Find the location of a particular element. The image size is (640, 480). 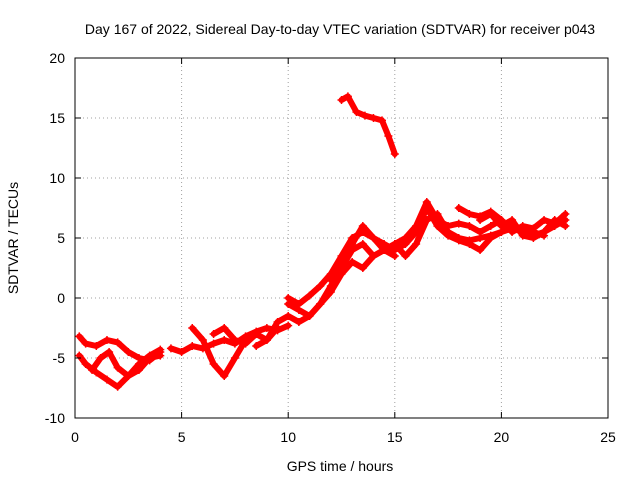

y-tick-label: 5 is located at coordinates (61, 238).